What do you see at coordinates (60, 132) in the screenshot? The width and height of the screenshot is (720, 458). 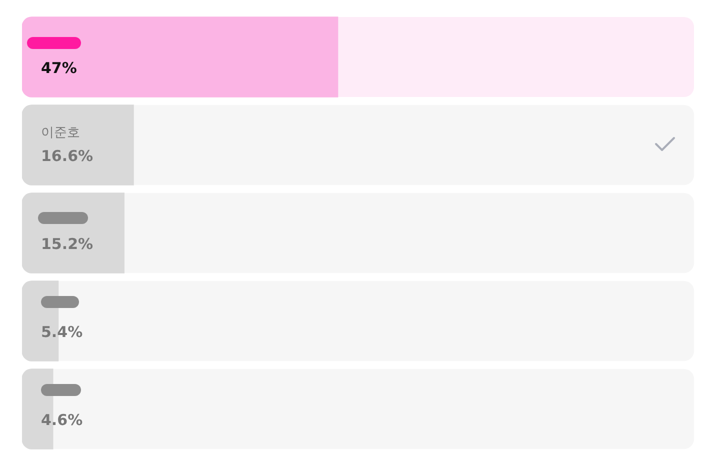 I see `y-tick-label: 이준호` at bounding box center [60, 132].